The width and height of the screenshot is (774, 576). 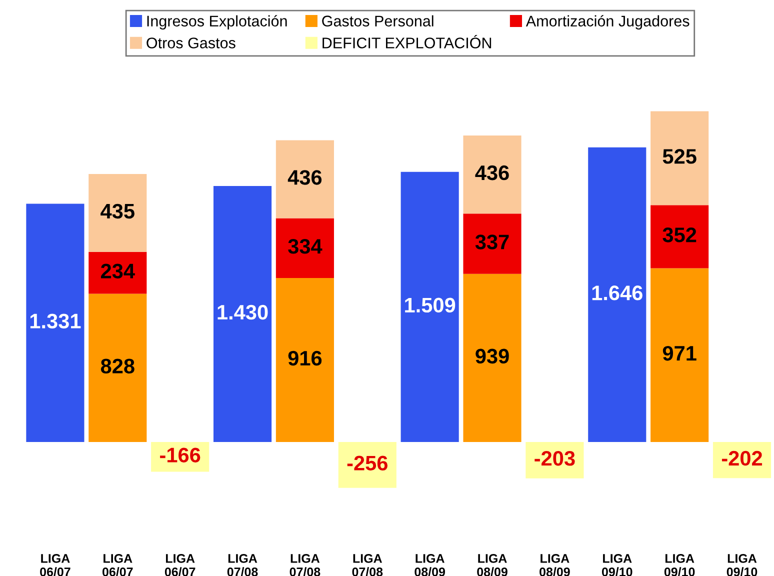 I want to click on data-label: 971, so click(x=679, y=353).